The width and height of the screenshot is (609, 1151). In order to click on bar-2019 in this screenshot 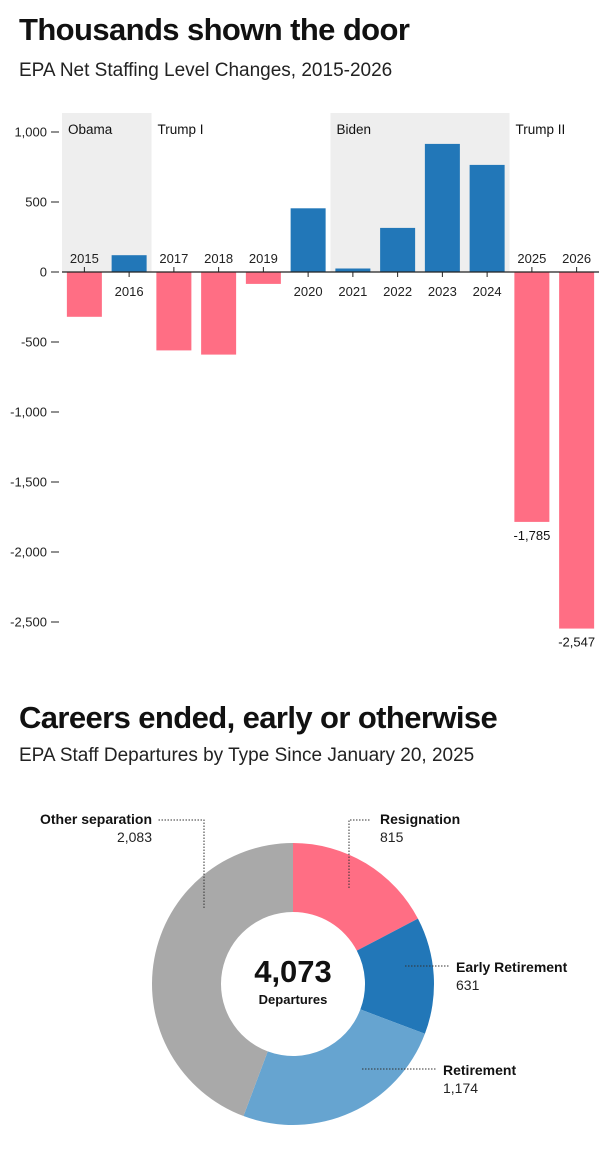, I will do `click(263, 278)`.